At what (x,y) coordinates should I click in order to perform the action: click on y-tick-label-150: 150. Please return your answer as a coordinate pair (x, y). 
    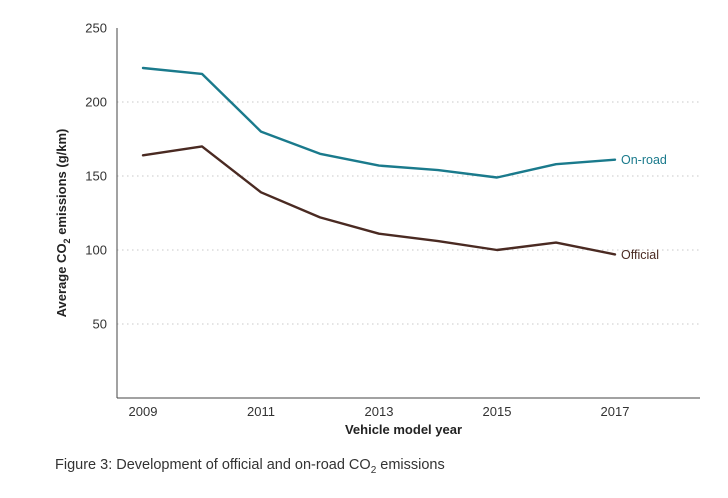
    Looking at the image, I should click on (96, 176).